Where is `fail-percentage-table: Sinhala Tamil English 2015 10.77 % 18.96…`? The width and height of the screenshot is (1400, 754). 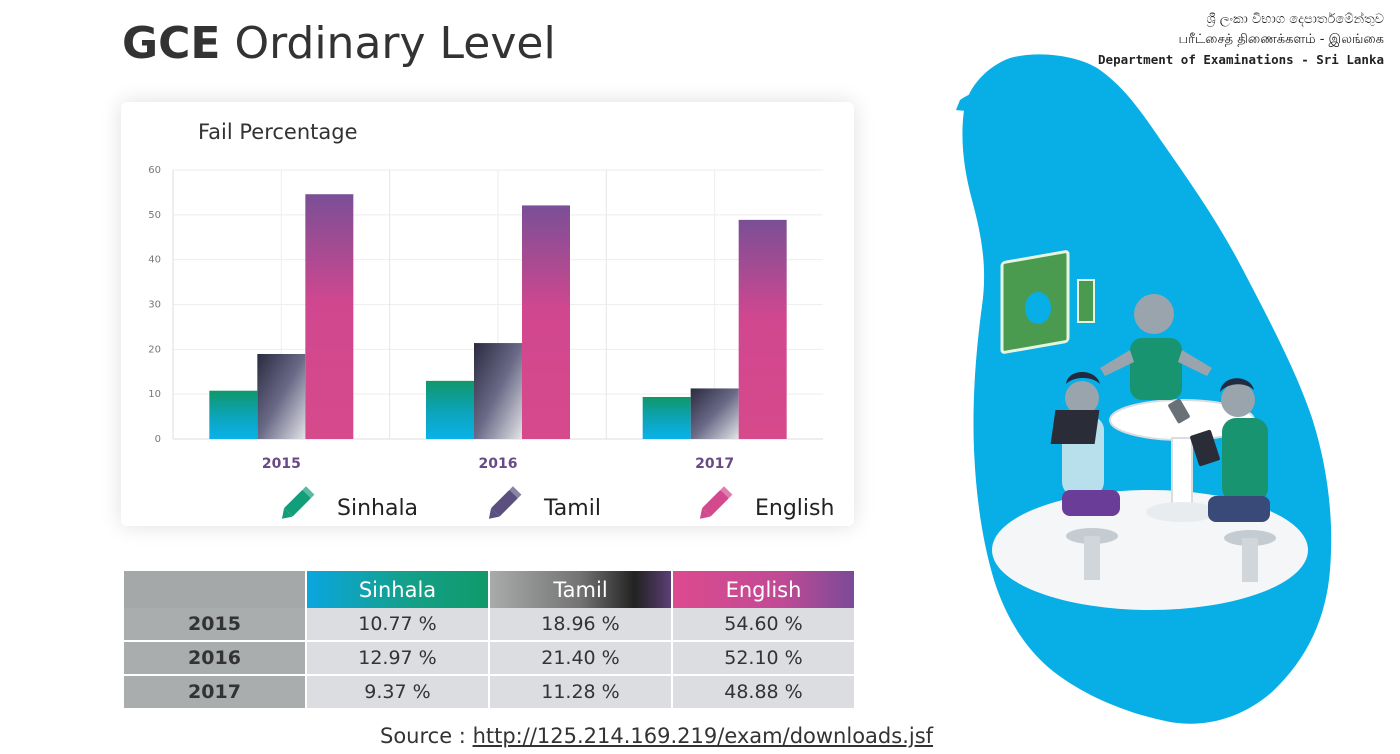 fail-percentage-table: Sinhala Tamil English 2015 10.77 % 18.96… is located at coordinates (489, 640).